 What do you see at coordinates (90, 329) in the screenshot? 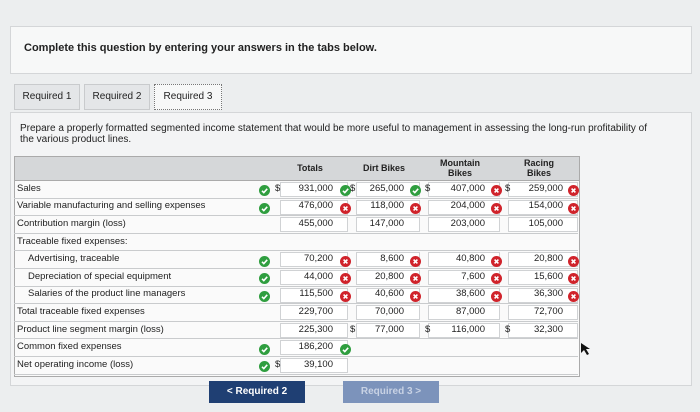
I see `row-label: Product line segment margin (loss)` at bounding box center [90, 329].